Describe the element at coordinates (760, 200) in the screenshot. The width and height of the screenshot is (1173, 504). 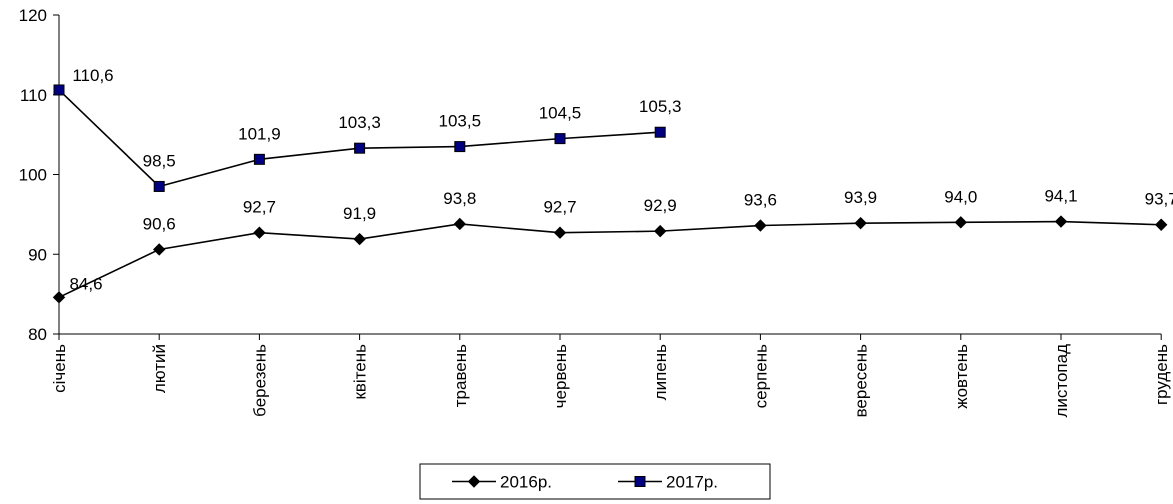
I see `data-label-0-7: 93,6` at that location.